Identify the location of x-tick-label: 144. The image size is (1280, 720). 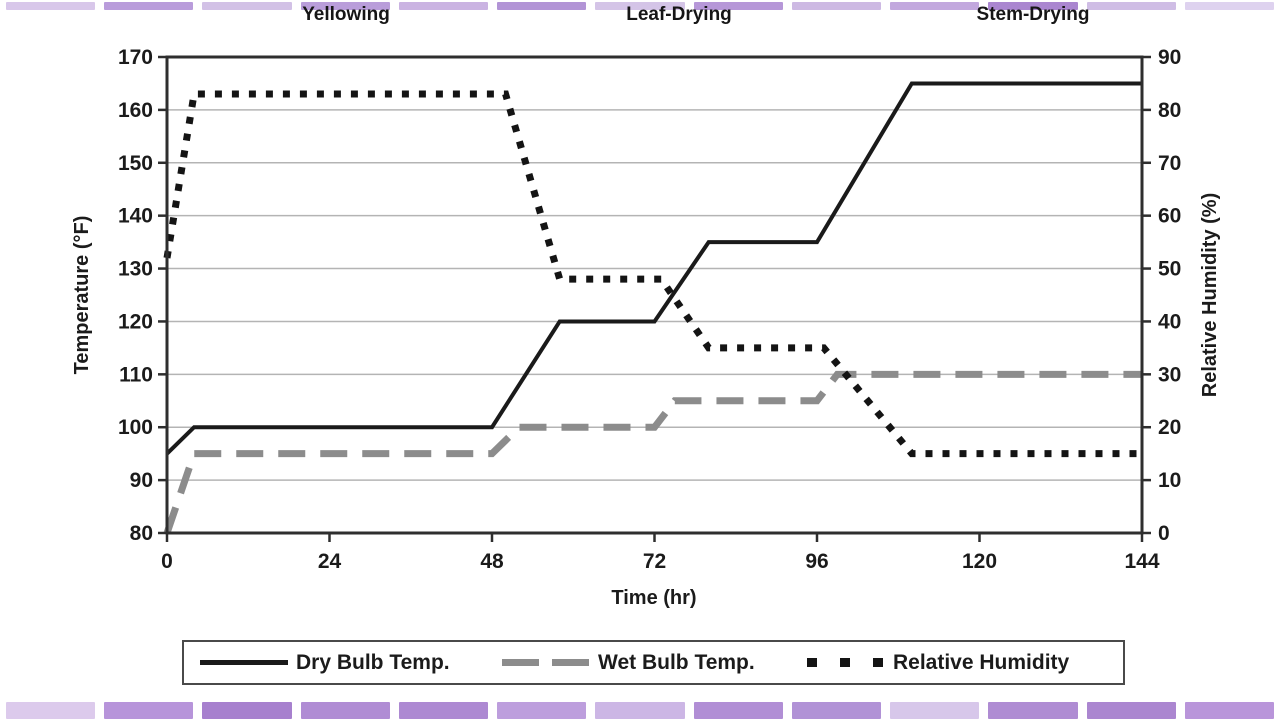
(1141, 561).